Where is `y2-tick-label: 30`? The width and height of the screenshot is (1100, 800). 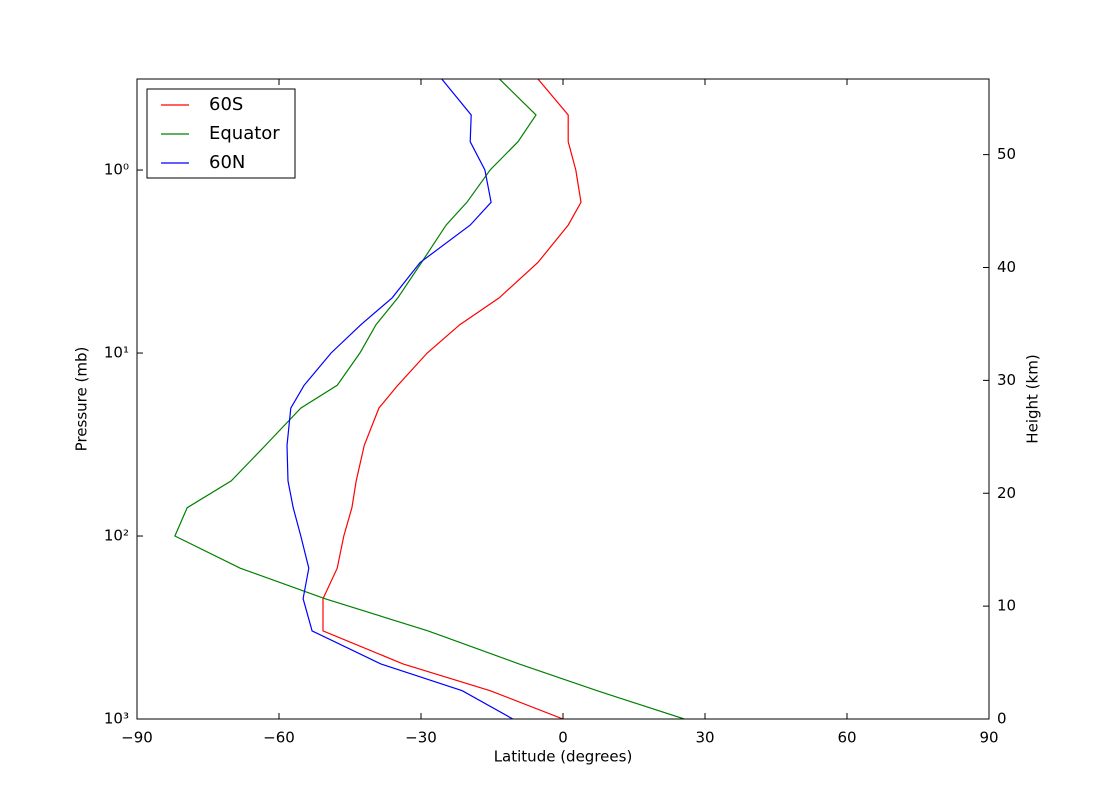
y2-tick-label: 30 is located at coordinates (1006, 380).